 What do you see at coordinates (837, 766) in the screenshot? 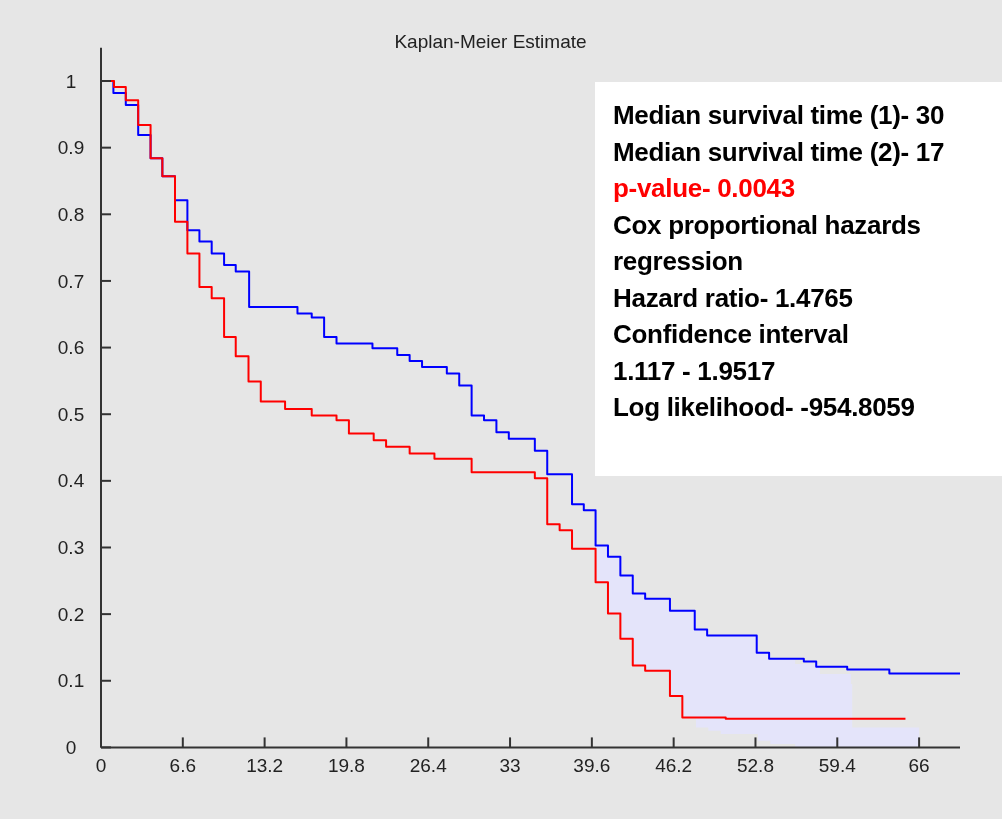
I see `x-tick-label: 59.4` at bounding box center [837, 766].